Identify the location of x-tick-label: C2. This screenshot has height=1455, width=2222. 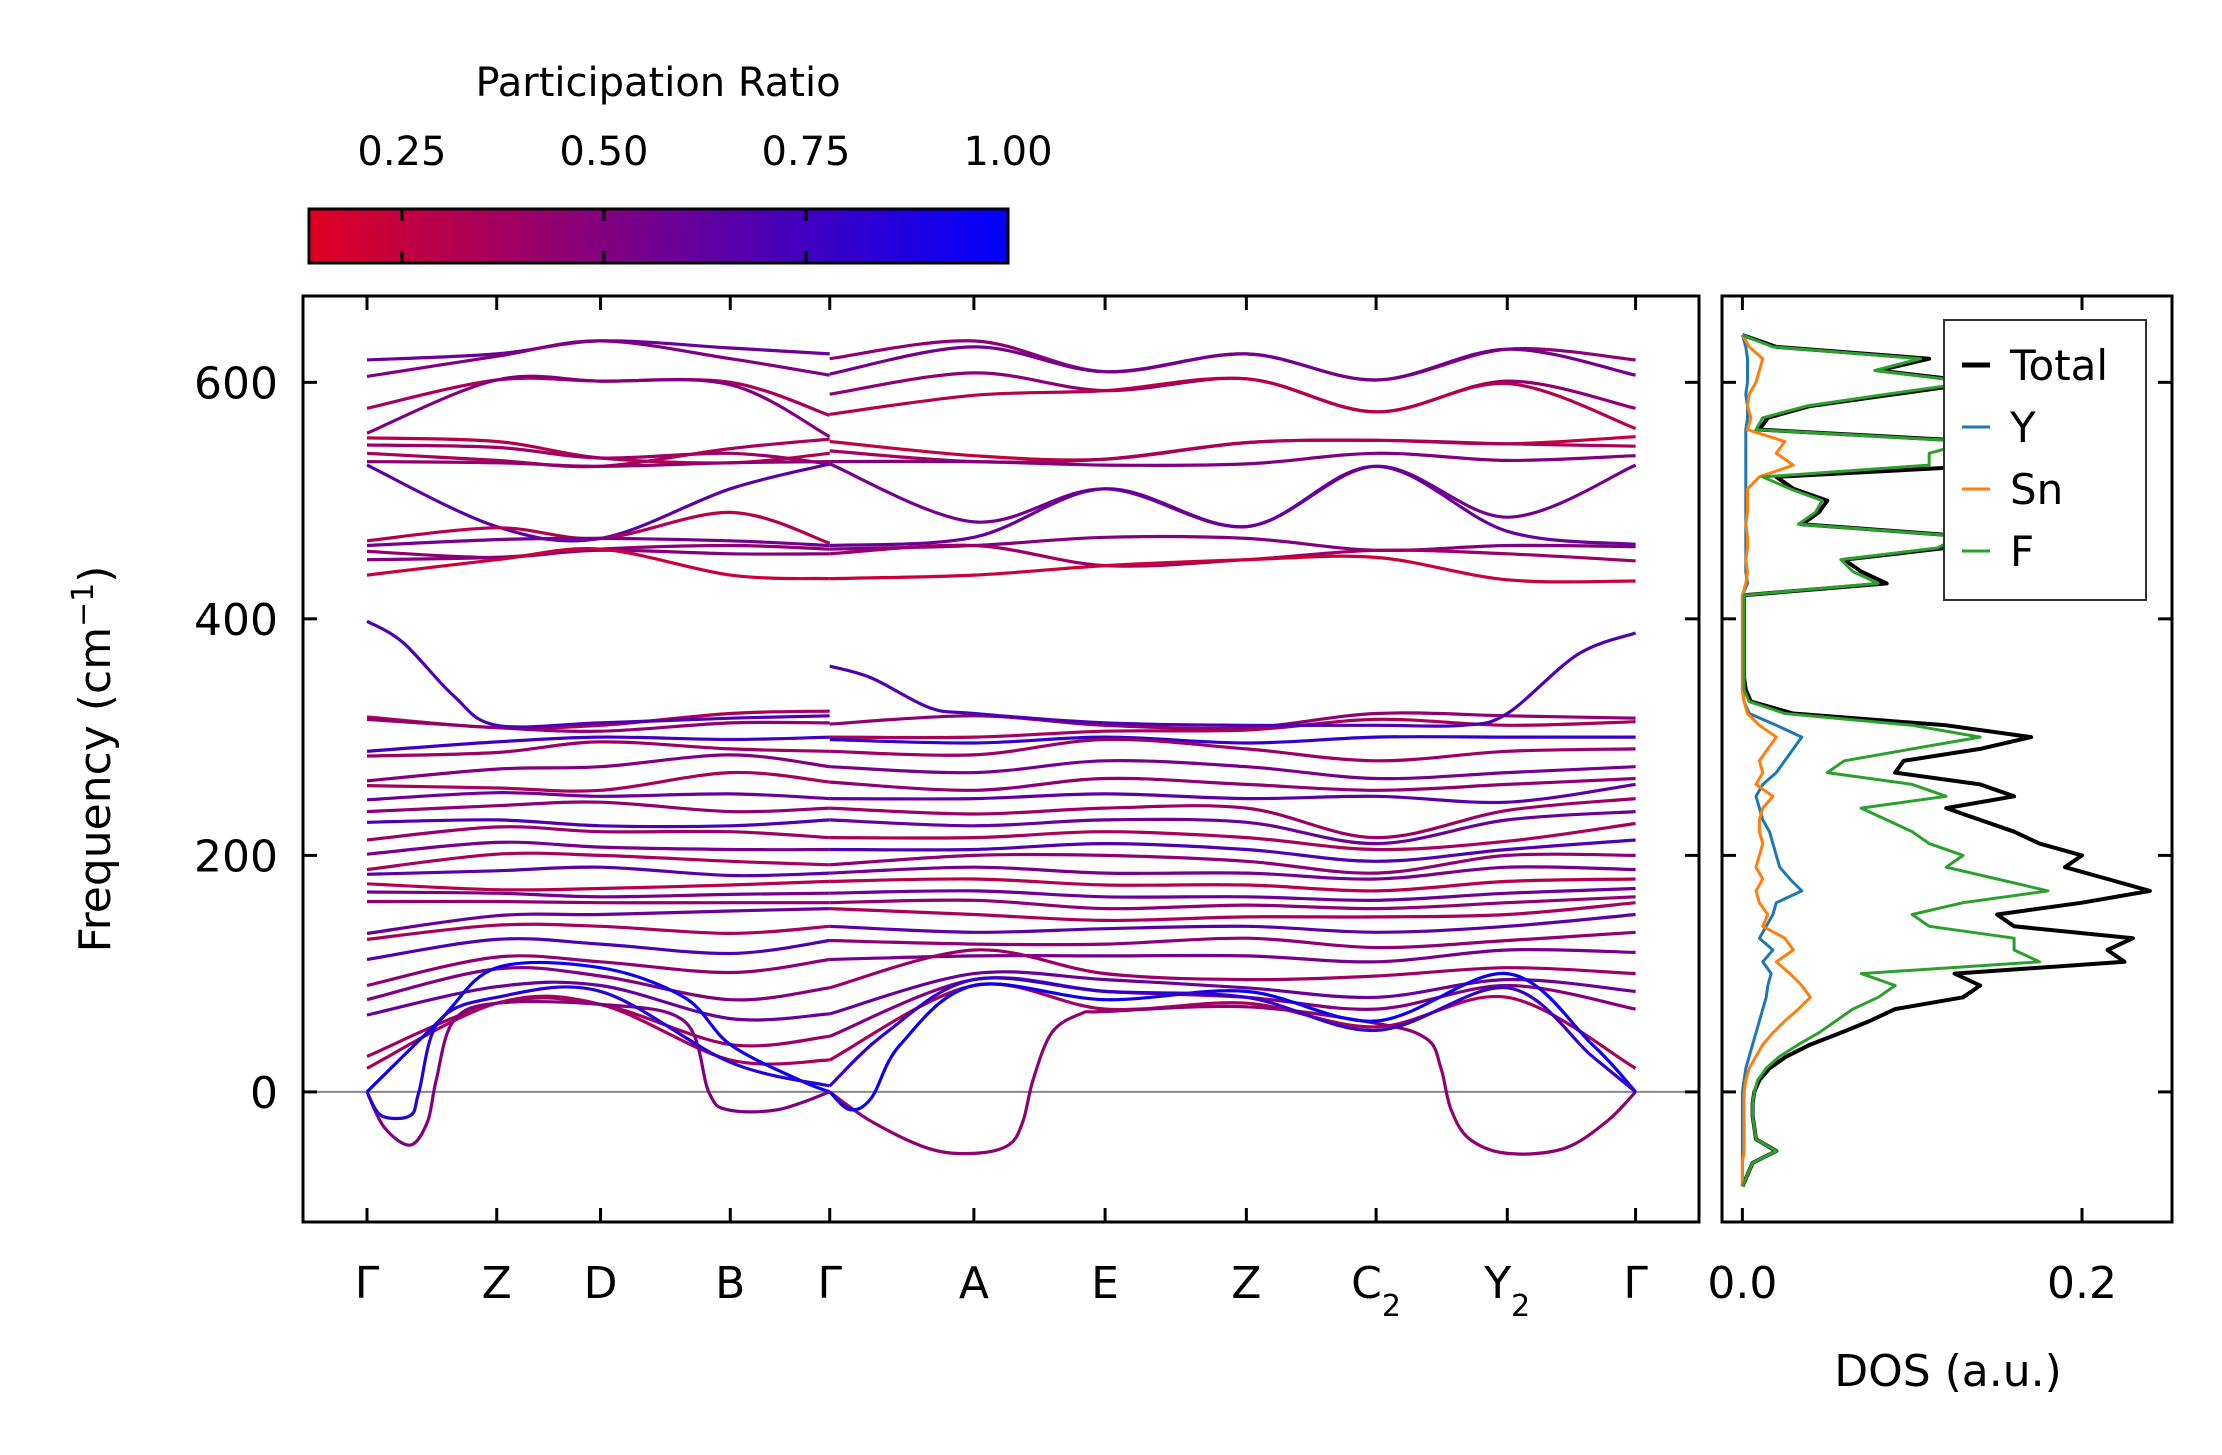
(1376, 1291).